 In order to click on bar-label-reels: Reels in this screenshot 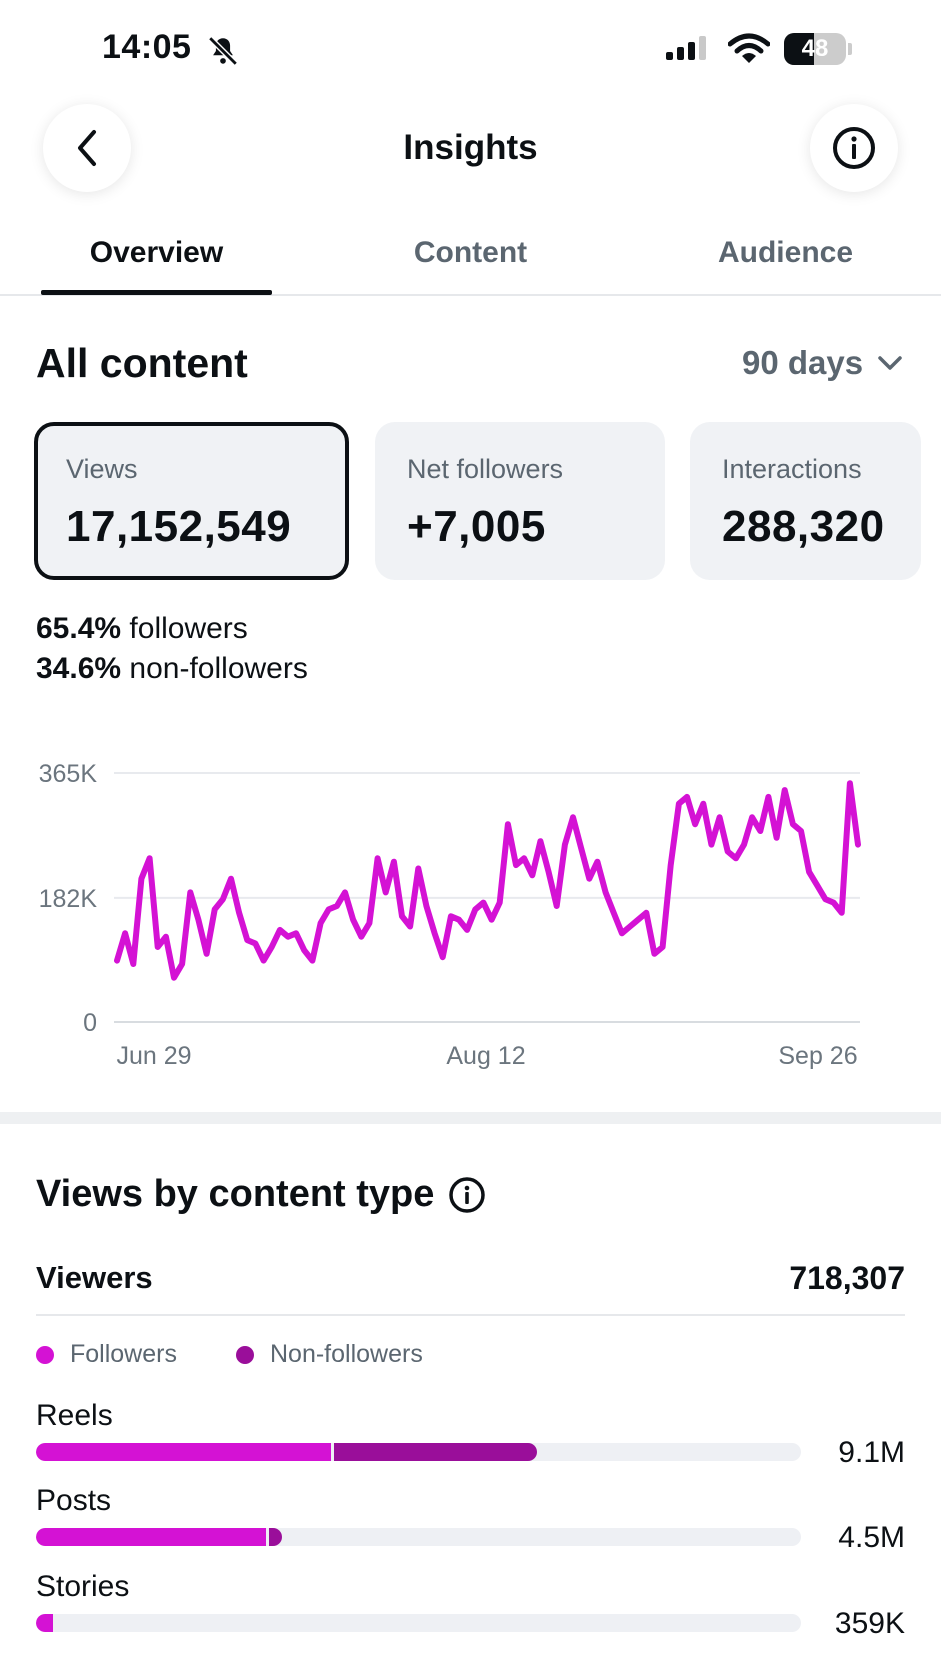, I will do `click(74, 1415)`.